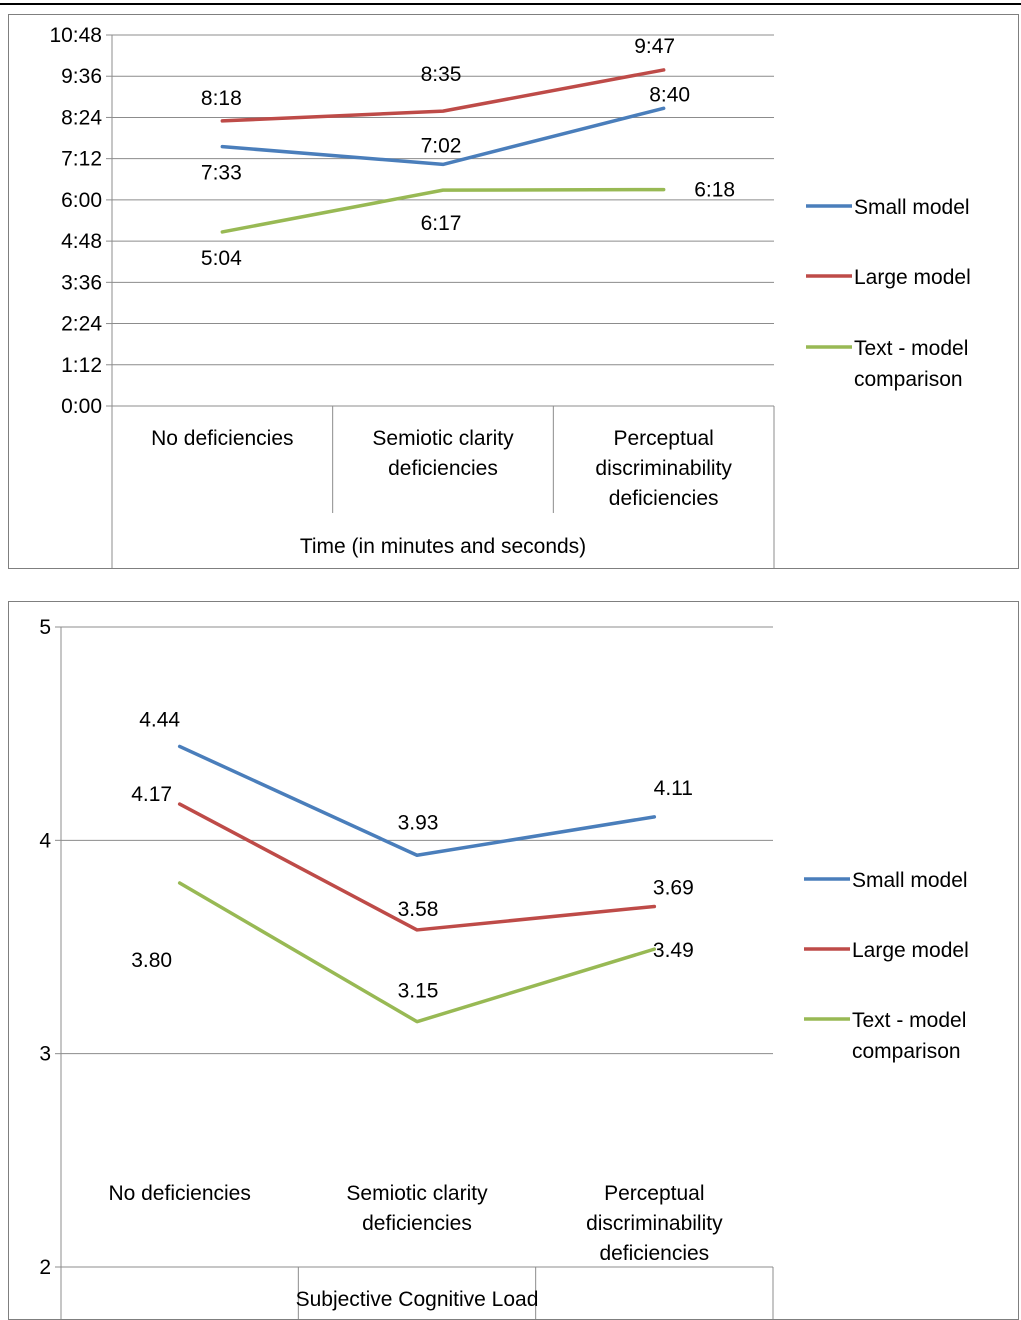  What do you see at coordinates (417, 1299) in the screenshot?
I see `x-axis-title: Subjective Cognitive Load` at bounding box center [417, 1299].